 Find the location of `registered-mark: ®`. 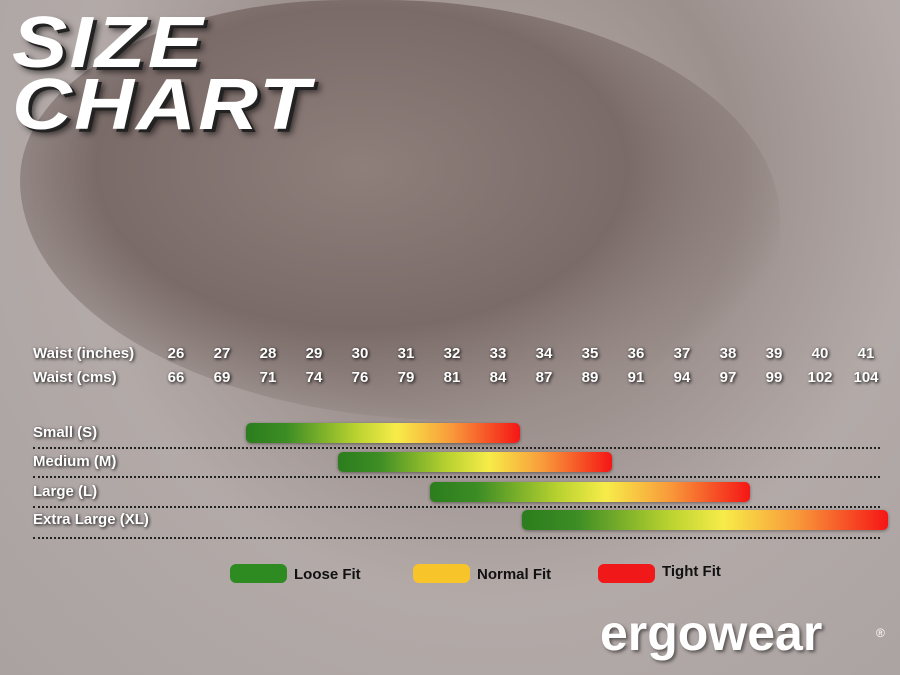

registered-mark: ® is located at coordinates (880, 633).